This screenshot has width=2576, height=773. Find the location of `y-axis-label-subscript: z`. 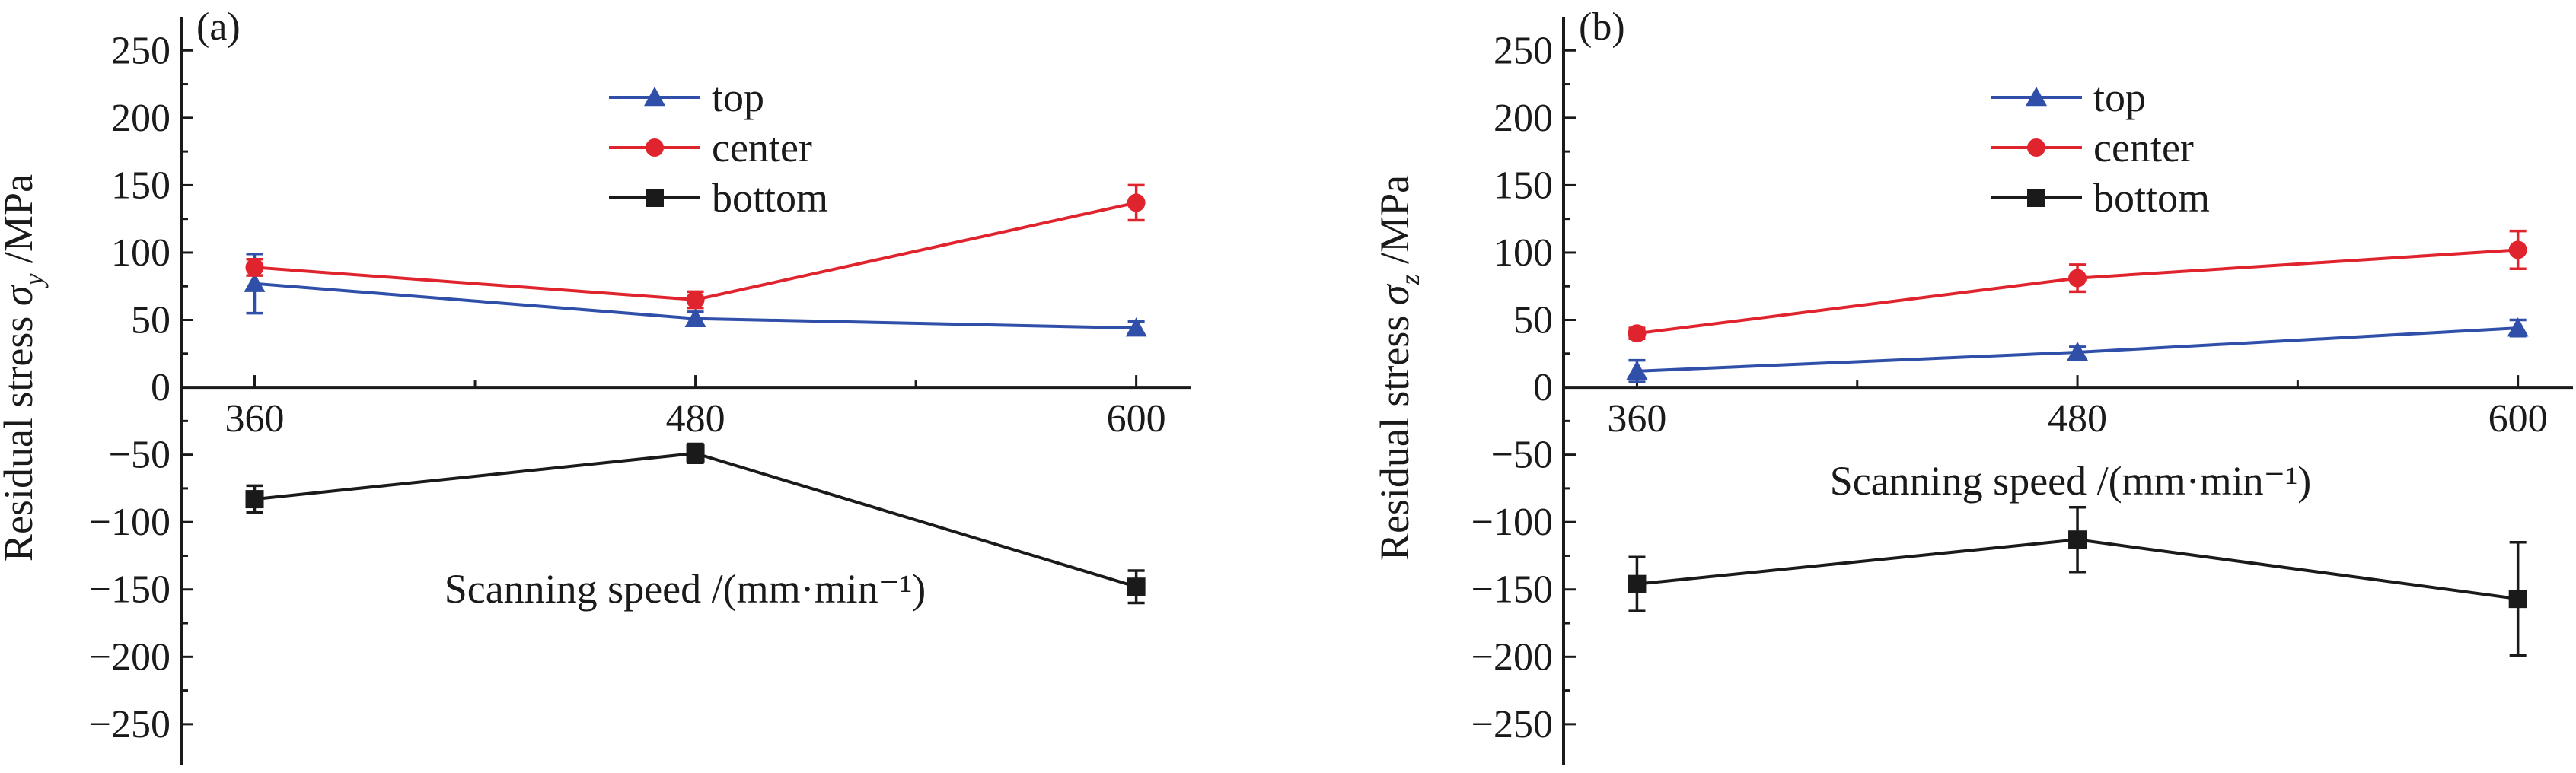

y-axis-label-subscript: z is located at coordinates (1410, 279).